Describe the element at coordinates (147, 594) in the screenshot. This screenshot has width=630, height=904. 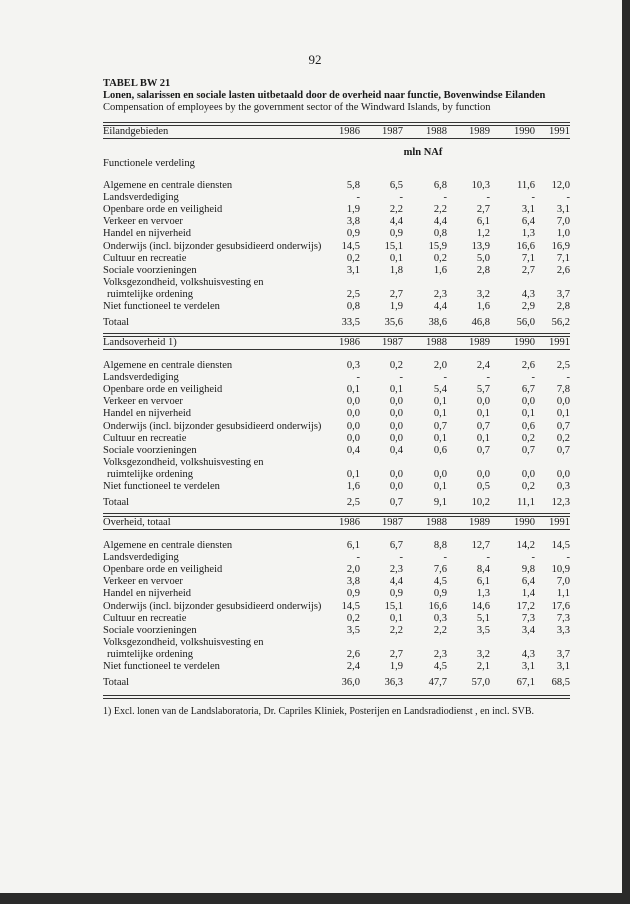
I see `row-label: Handel en nijverheid` at that location.